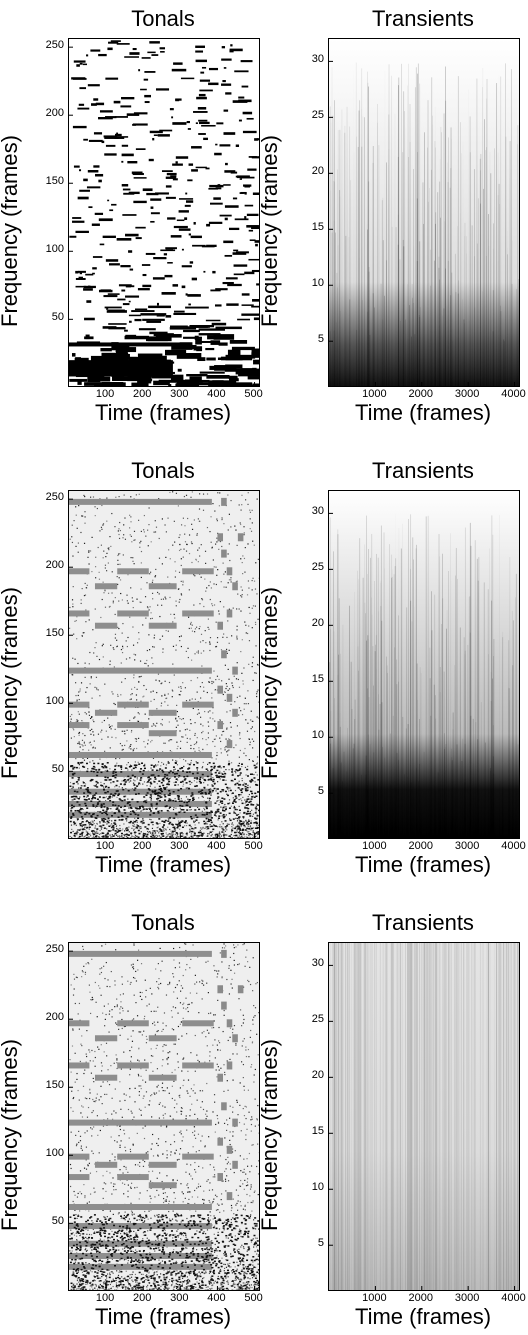  I want to click on note-block, so click(220, 537).